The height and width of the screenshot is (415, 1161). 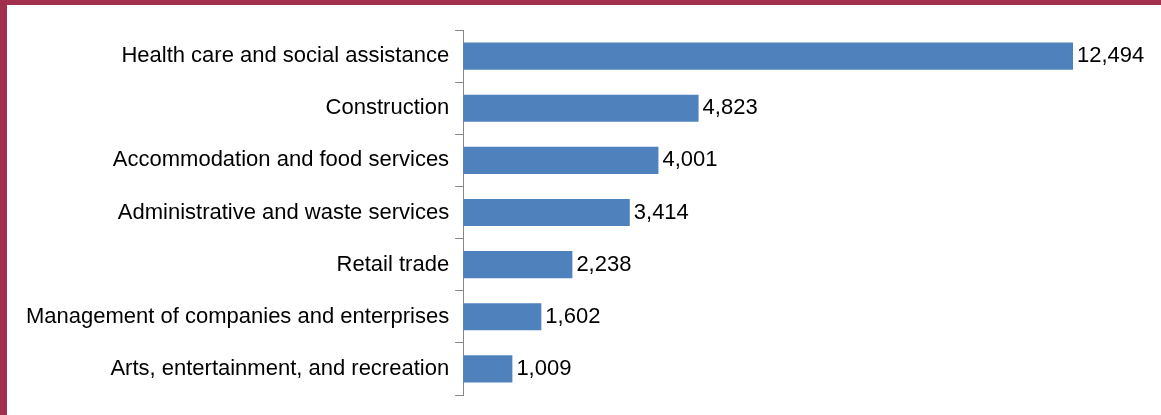 What do you see at coordinates (1111, 55) in the screenshot?
I see `data-label: 12,494` at bounding box center [1111, 55].